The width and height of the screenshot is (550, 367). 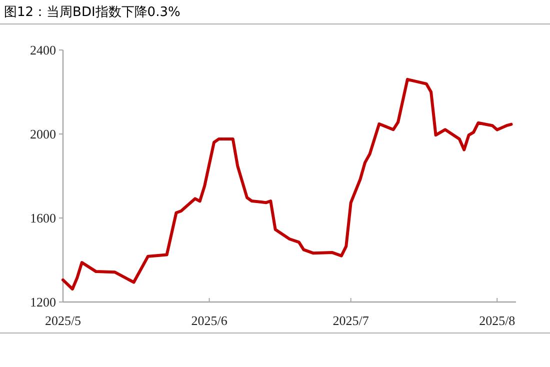 I want to click on x-tick-label: 2025/7, so click(x=351, y=320).